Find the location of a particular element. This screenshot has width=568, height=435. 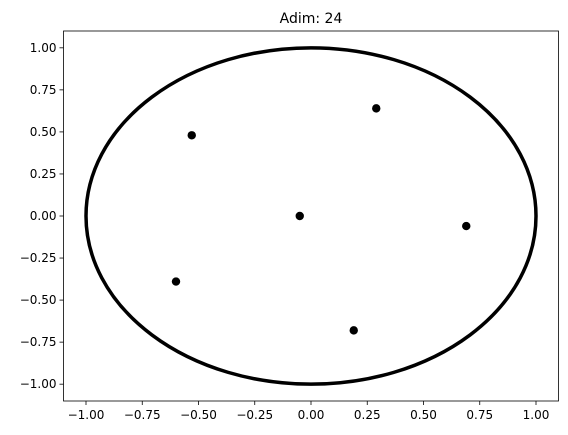

y-tick-label: 0.00 is located at coordinates (43, 216).